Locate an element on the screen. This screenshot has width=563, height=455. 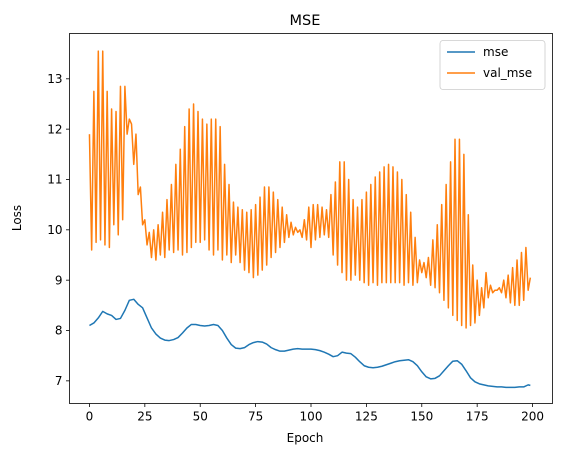
y-axis: 7 8 9 10 11 12 13 is located at coordinates (58, 230).